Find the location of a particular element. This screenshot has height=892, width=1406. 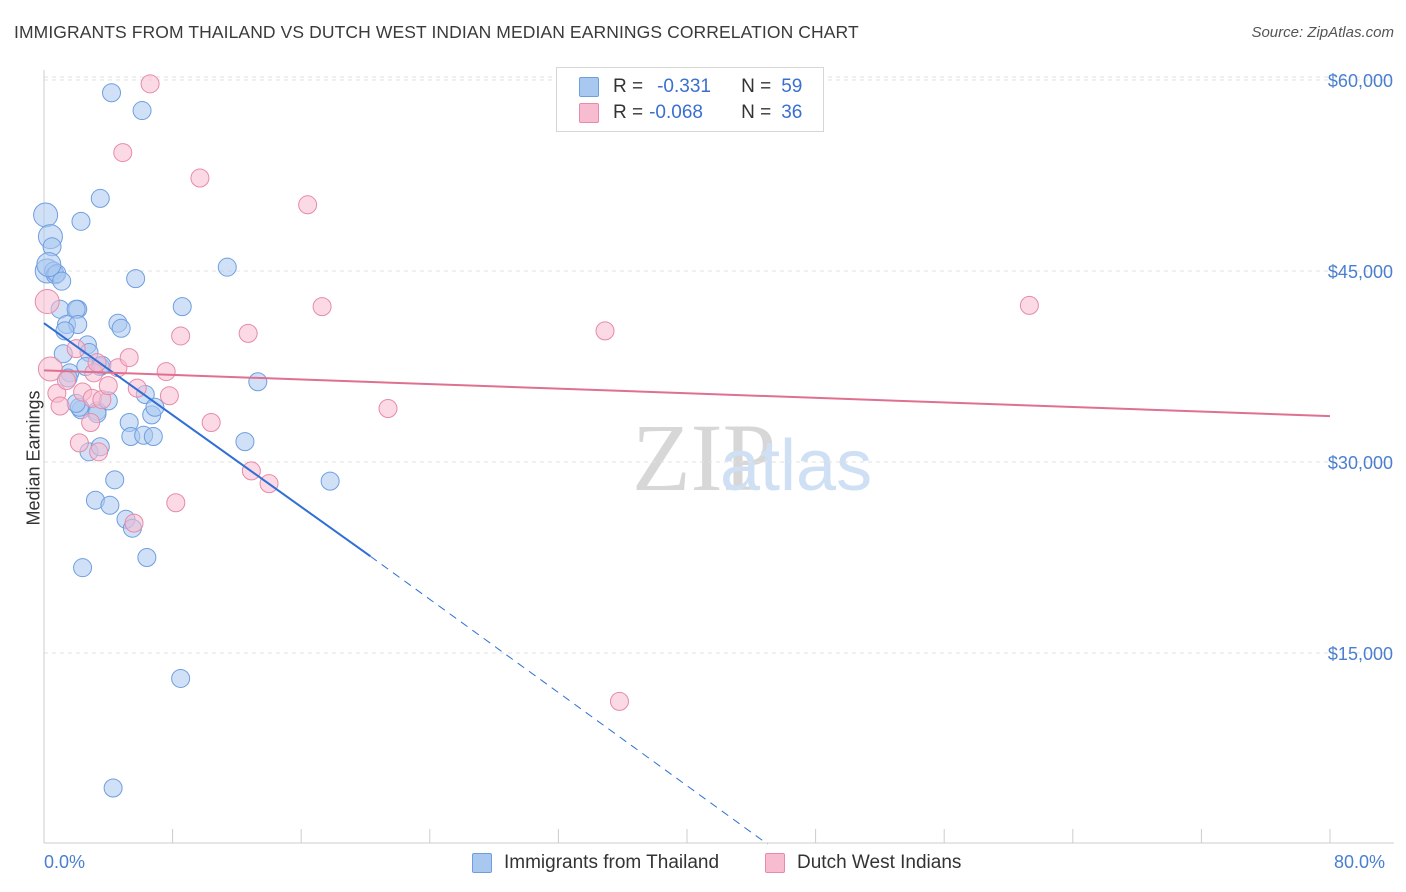

watermark-atlas: atlas is located at coordinates (796, 466).